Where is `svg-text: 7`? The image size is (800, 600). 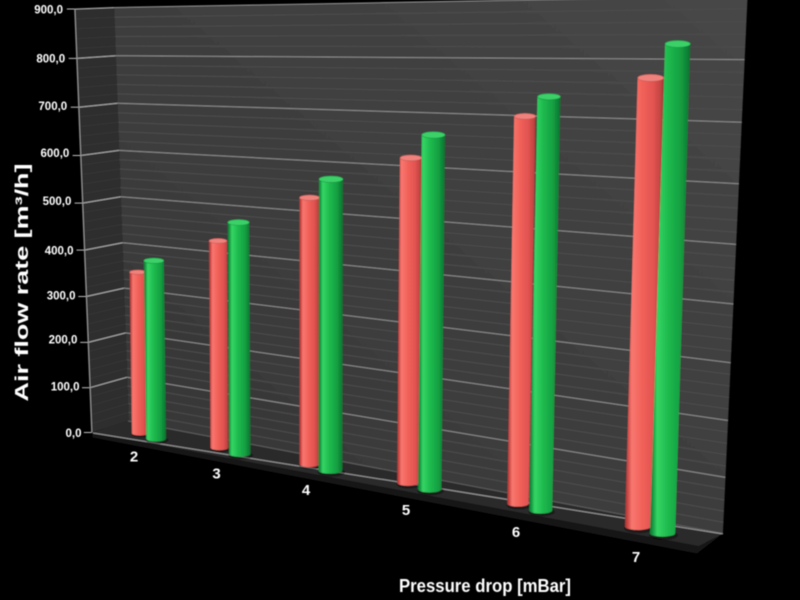 svg-text: 7 is located at coordinates (636, 557).